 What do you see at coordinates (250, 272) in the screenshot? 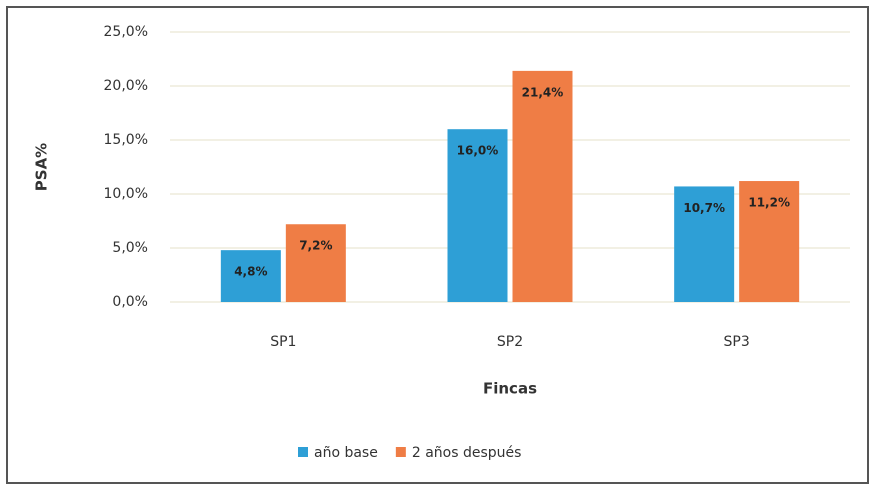
I see `value-label: 4,8%` at bounding box center [250, 272].